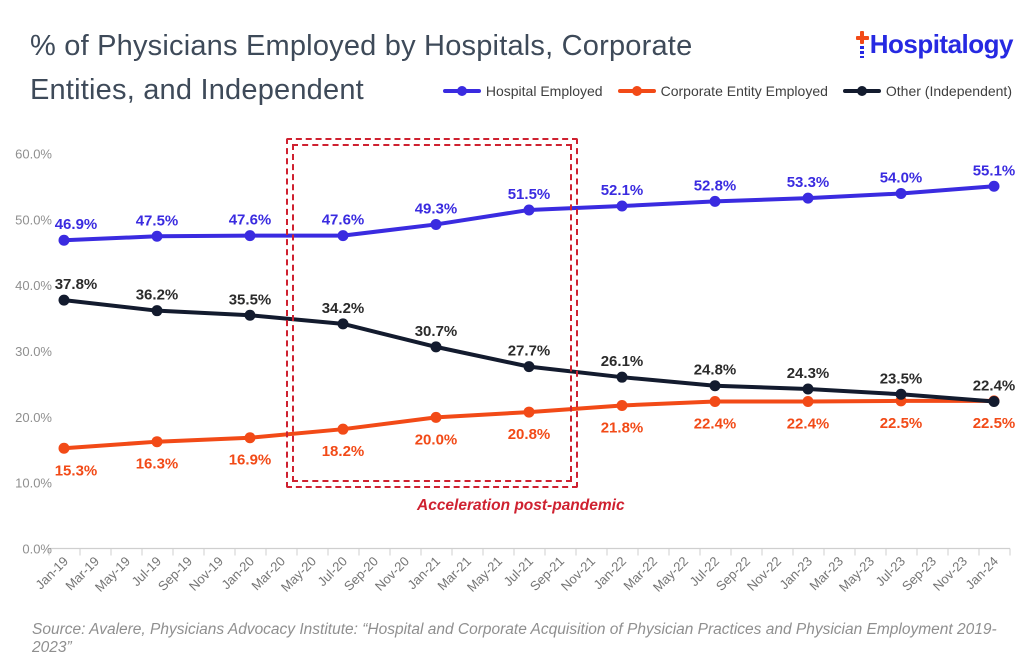 The width and height of the screenshot is (1024, 665). Describe the element at coordinates (981, 573) in the screenshot. I see `x-tick-label: Jan-24` at that location.